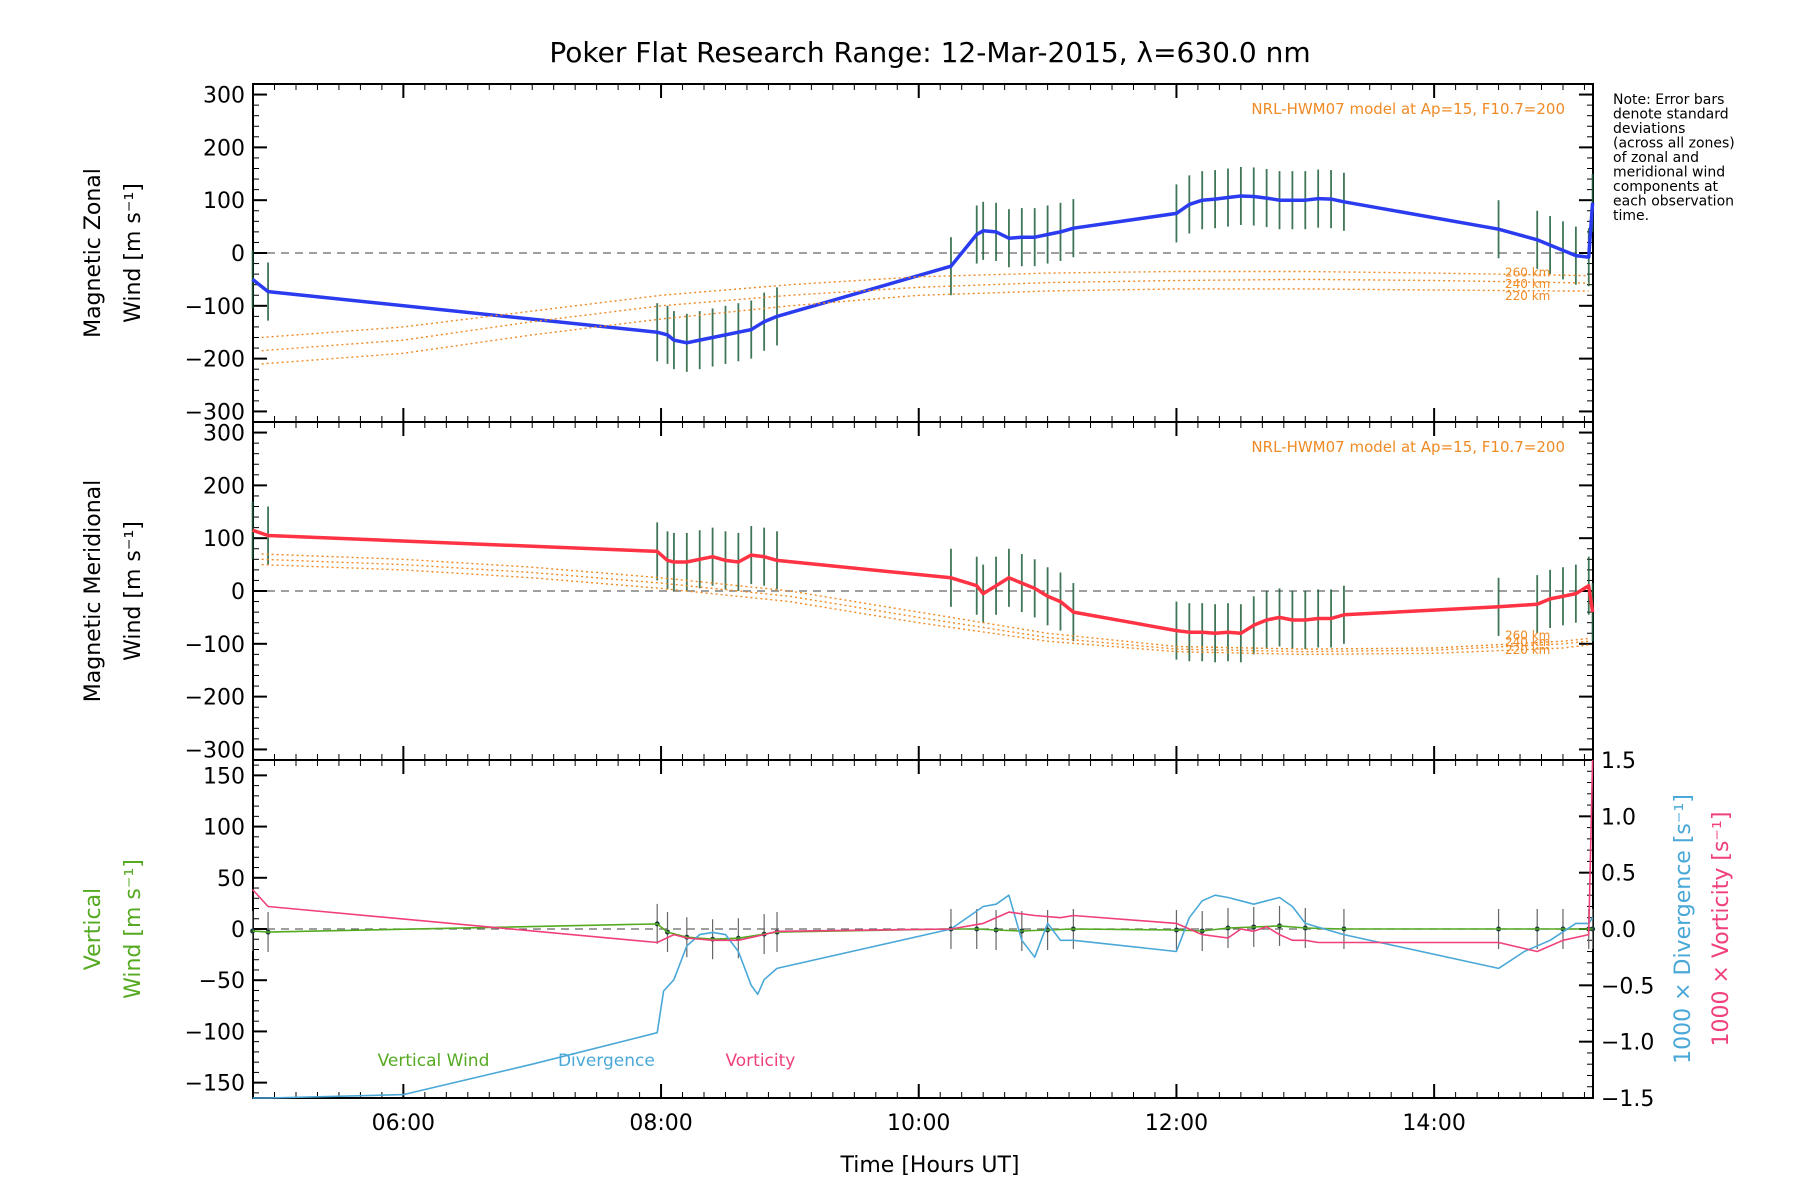 This screenshot has width=1800, height=1200. Describe the element at coordinates (918, 1123) in the screenshot. I see `x-tick-label: 10:00` at that location.